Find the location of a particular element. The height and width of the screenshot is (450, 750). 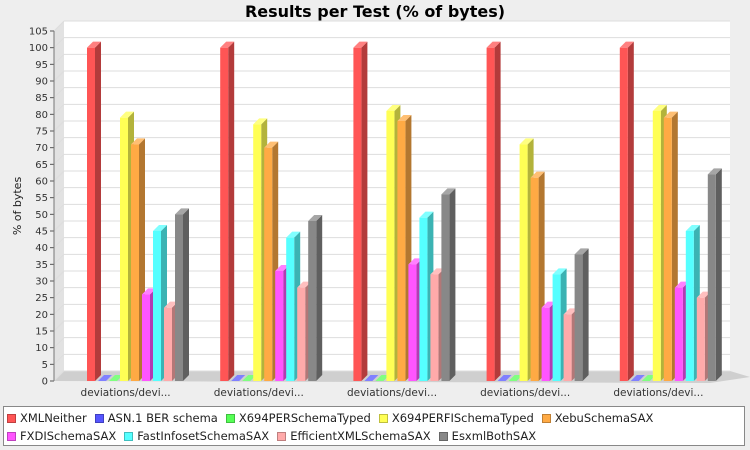

legend-item: FXDISchemaSAX is located at coordinates (61, 436).